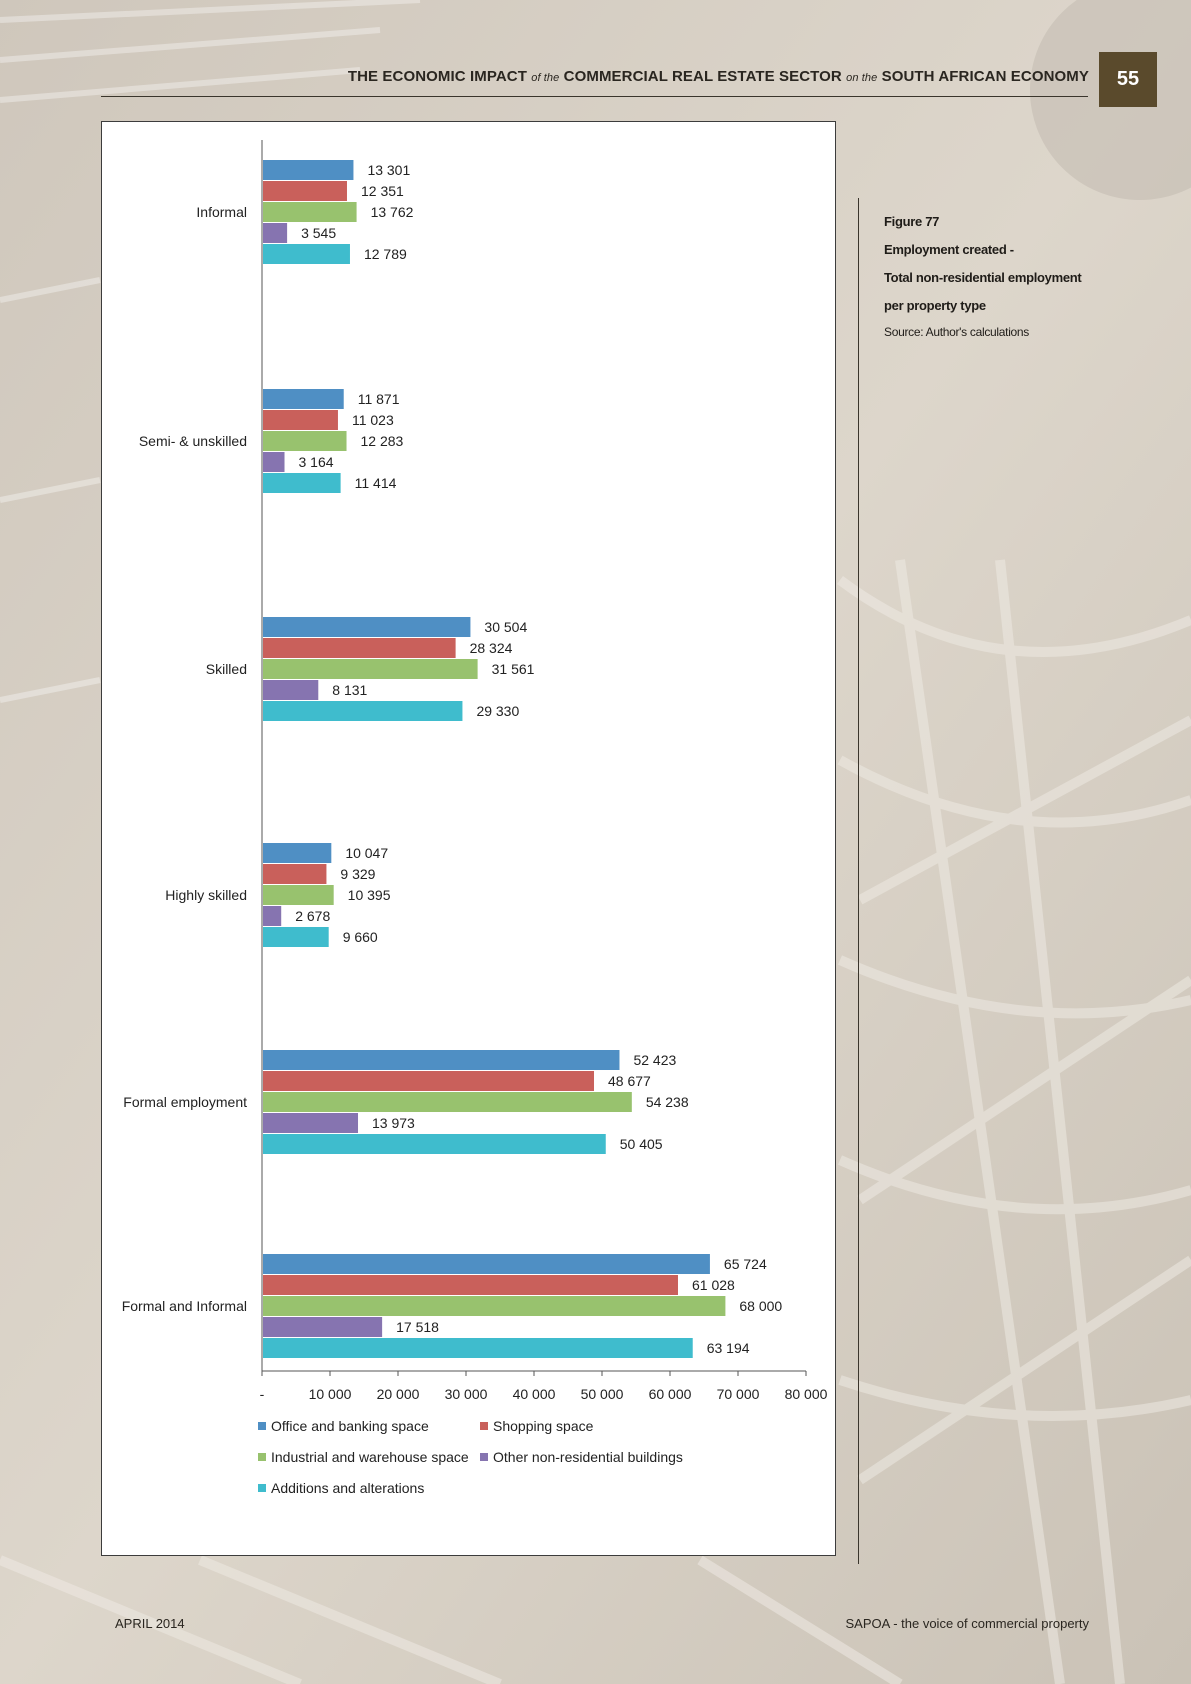 The image size is (1191, 1684). Describe the element at coordinates (357, 874) in the screenshot. I see `data-label: 9 329` at that location.